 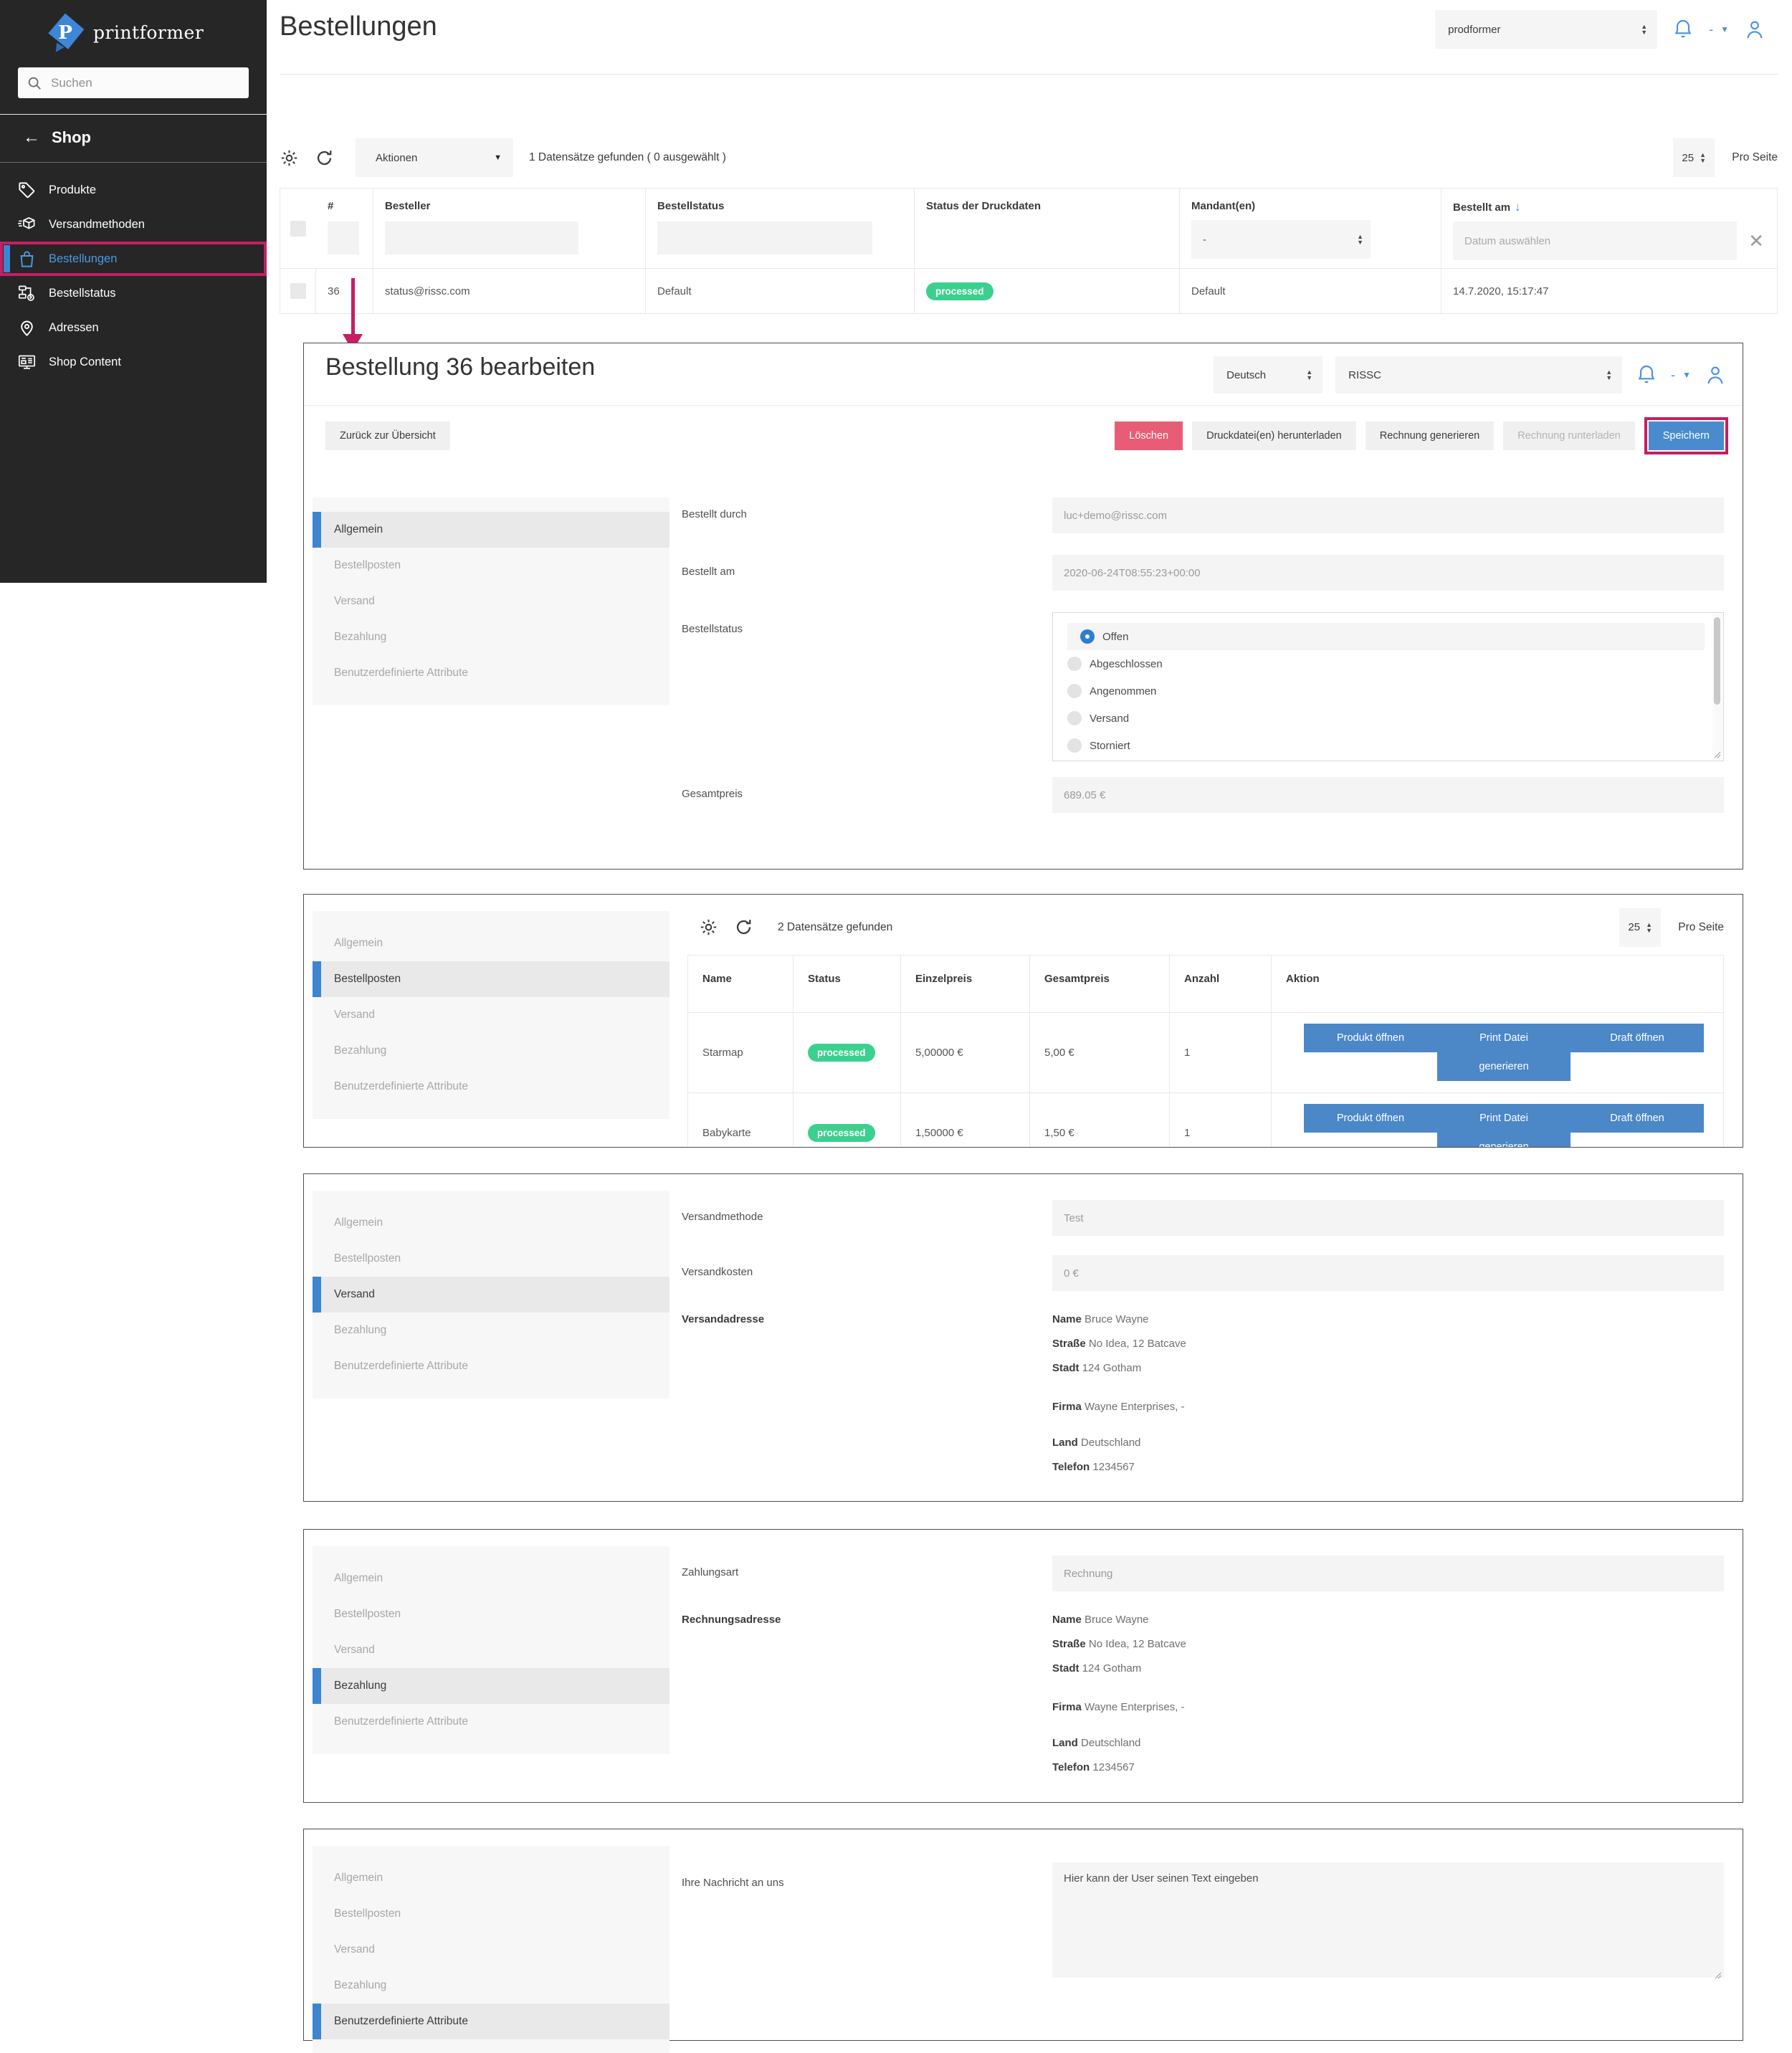 I want to click on num-filter-input, so click(x=343, y=238).